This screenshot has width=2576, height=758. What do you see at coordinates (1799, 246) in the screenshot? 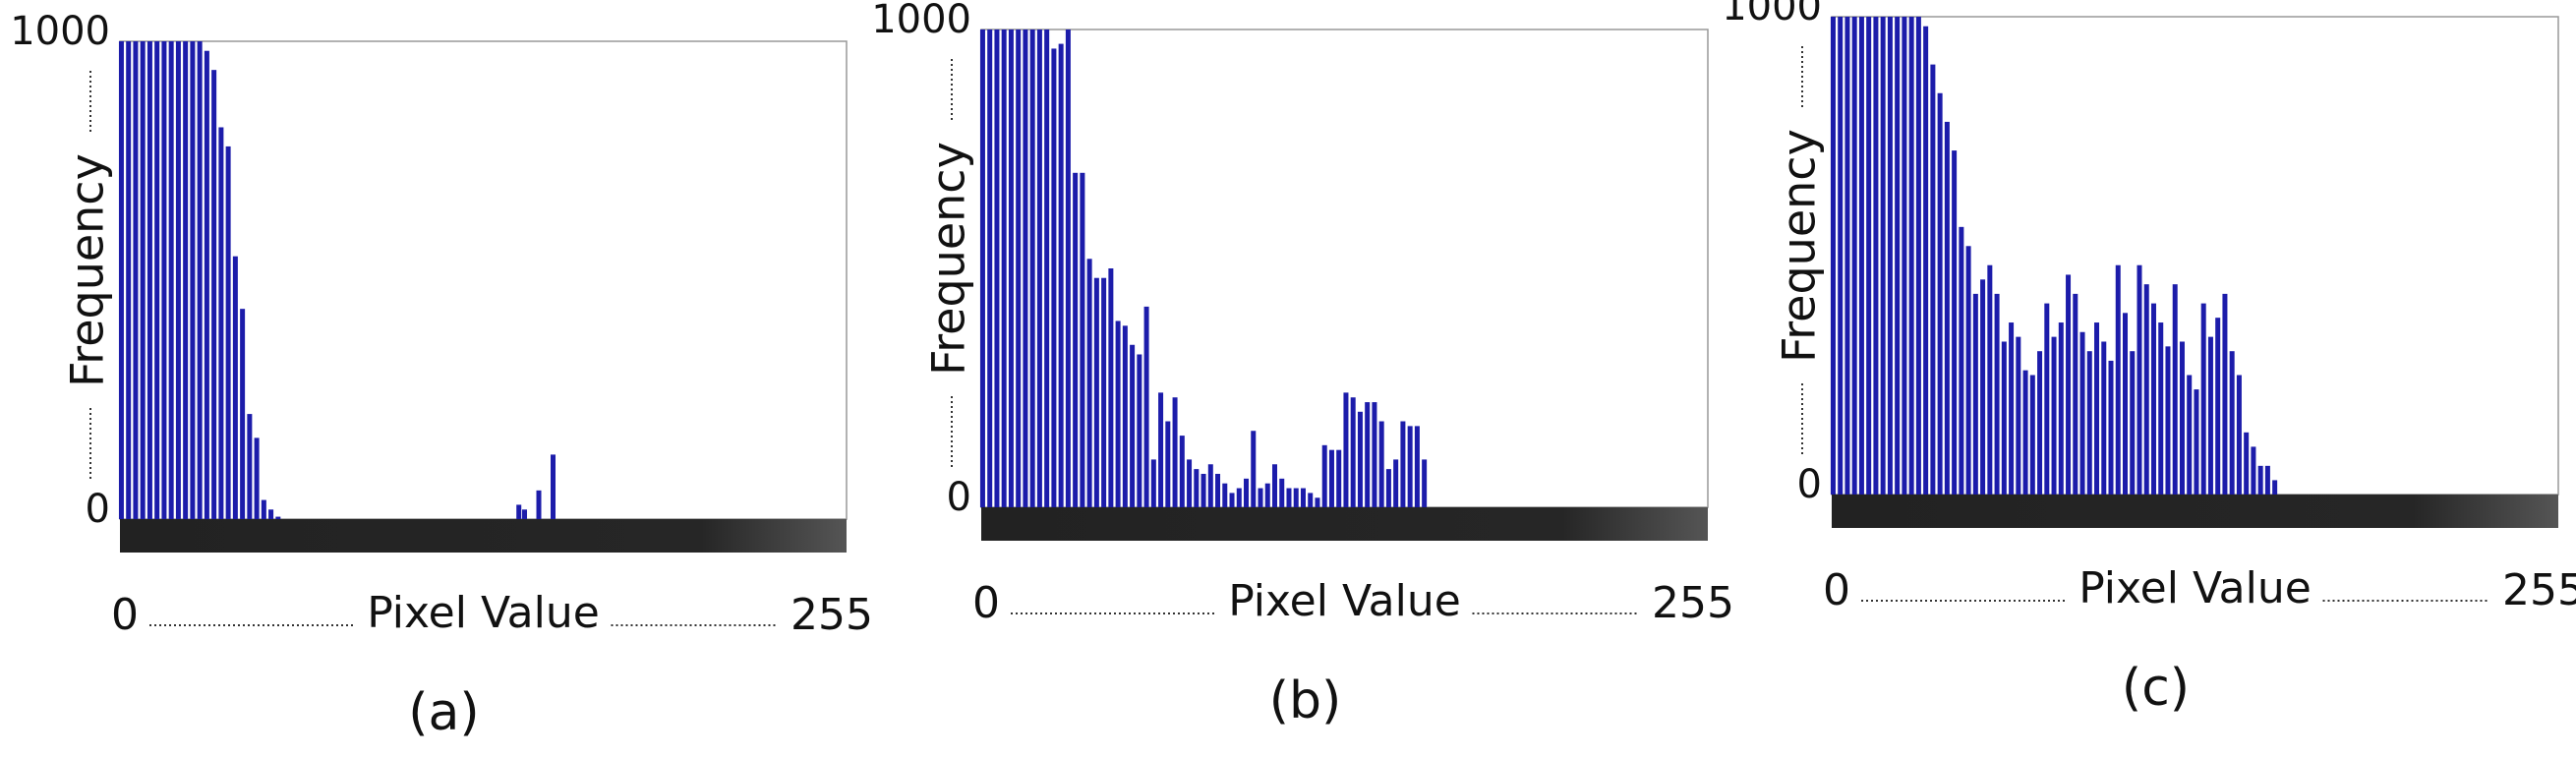
I see `y-axis-label: Frequency` at bounding box center [1799, 246].